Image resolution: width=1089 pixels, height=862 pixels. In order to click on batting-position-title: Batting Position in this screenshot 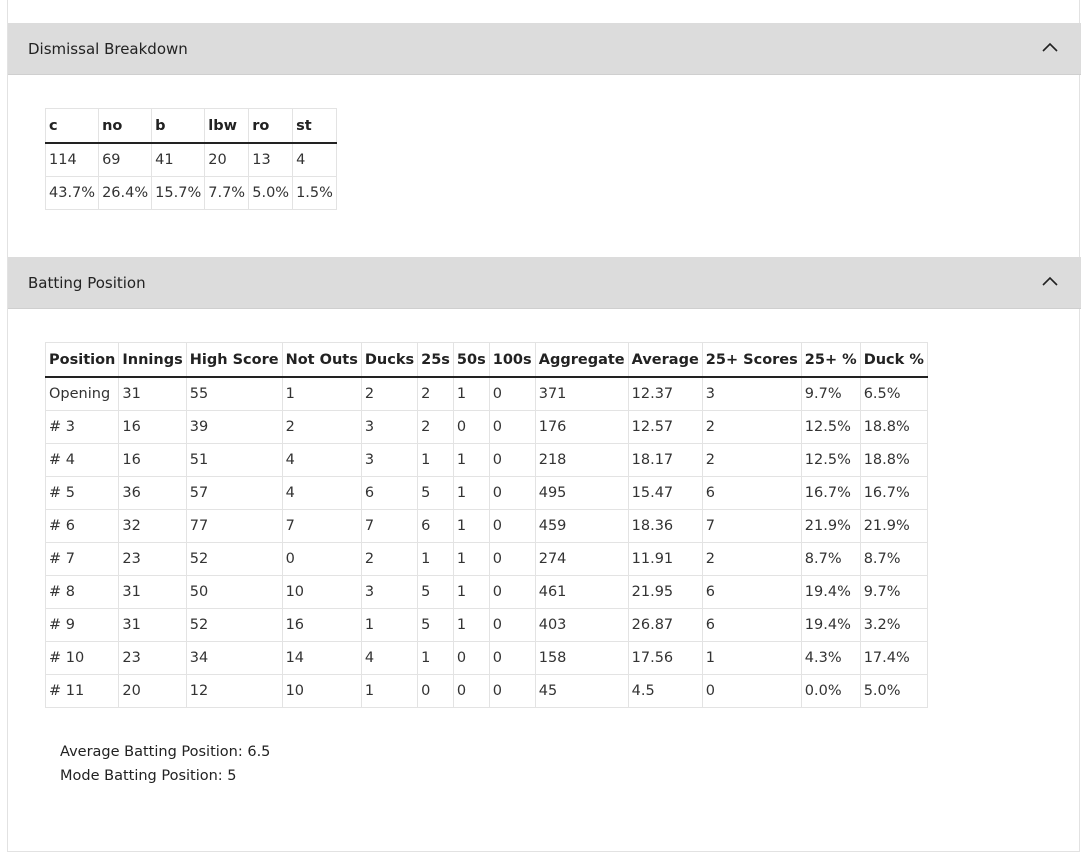, I will do `click(87, 283)`.